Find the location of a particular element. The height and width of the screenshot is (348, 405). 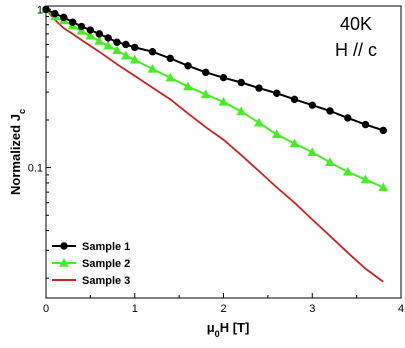

legend-label: Sample 1 is located at coordinates (106, 247).